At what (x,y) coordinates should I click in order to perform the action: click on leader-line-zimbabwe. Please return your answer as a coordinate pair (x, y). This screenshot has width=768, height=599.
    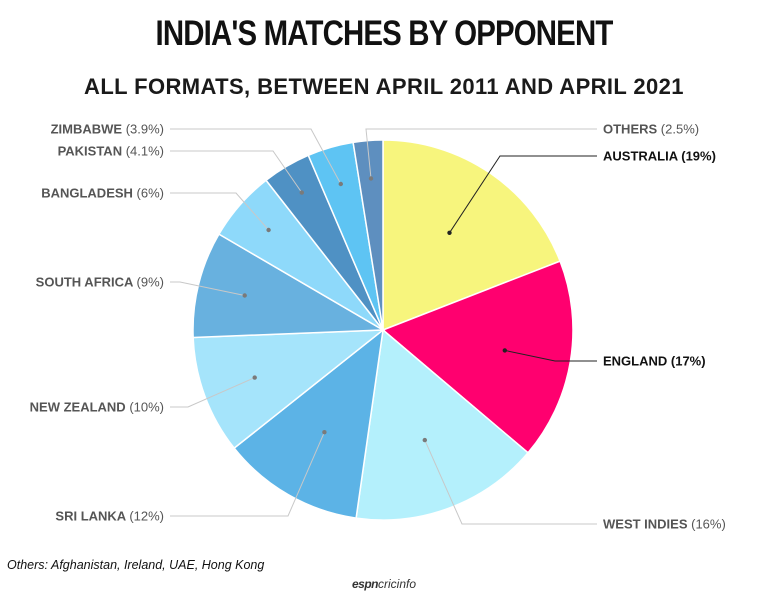
    Looking at the image, I should click on (256, 156).